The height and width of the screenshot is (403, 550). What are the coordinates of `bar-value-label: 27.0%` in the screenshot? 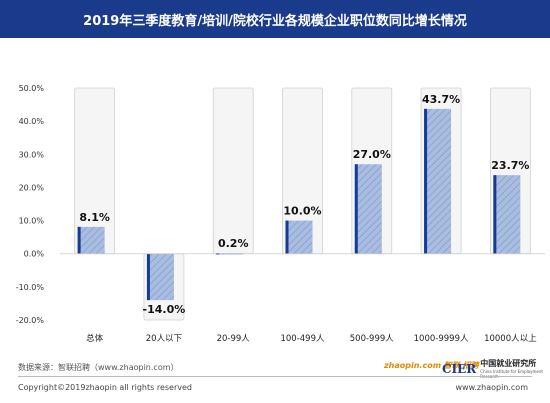 It's located at (372, 154).